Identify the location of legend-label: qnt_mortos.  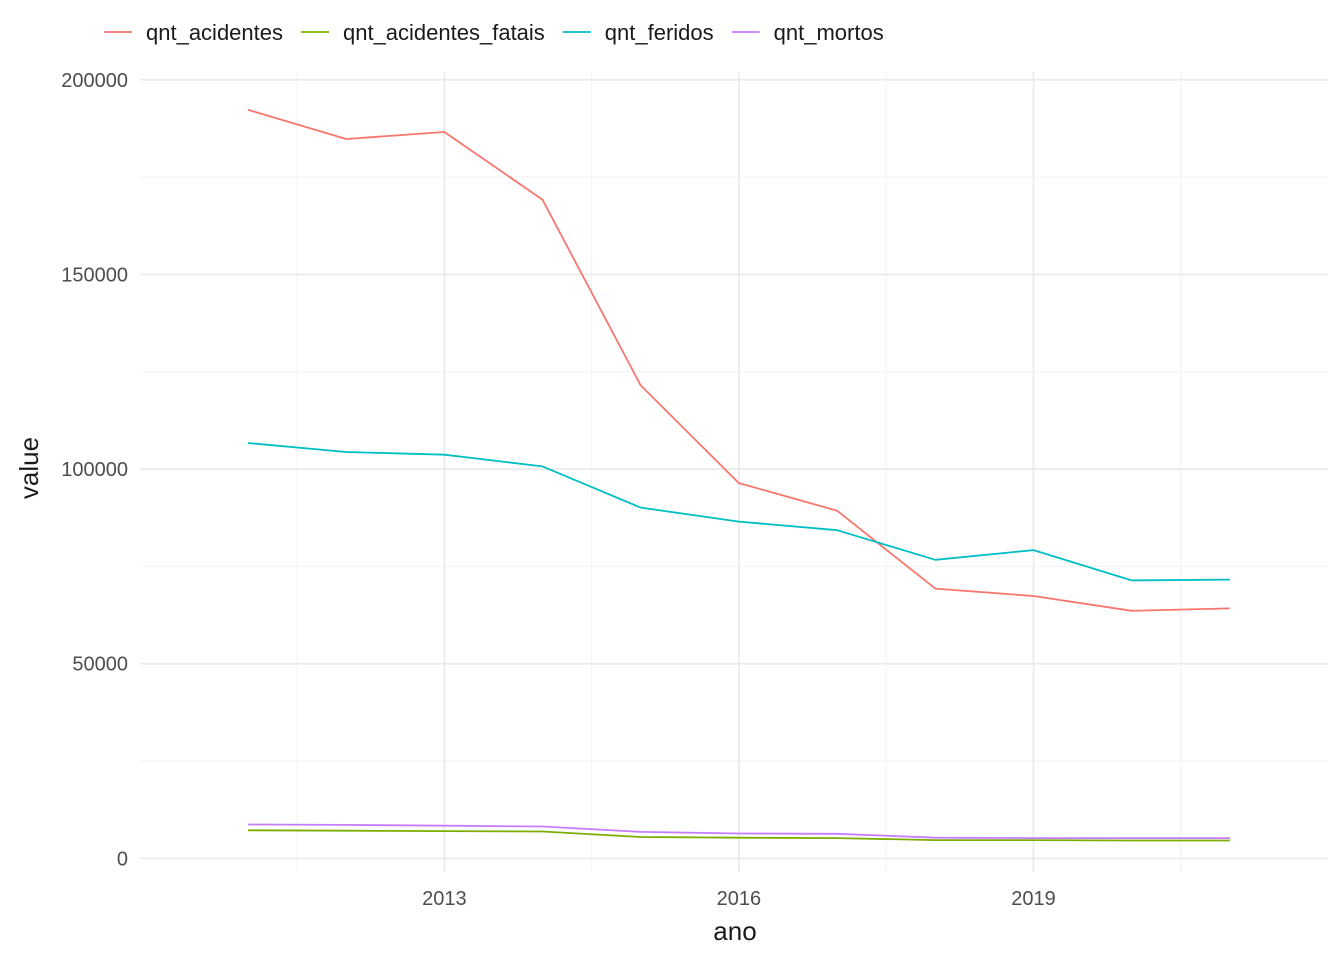
(829, 32).